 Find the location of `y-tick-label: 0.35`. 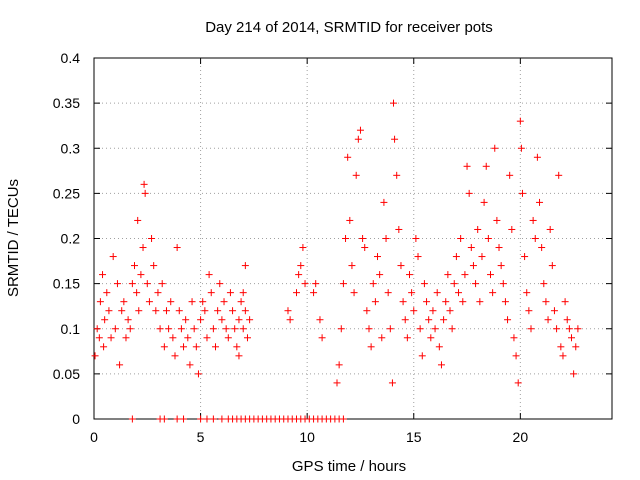

y-tick-label: 0.35 is located at coordinates (66, 103).